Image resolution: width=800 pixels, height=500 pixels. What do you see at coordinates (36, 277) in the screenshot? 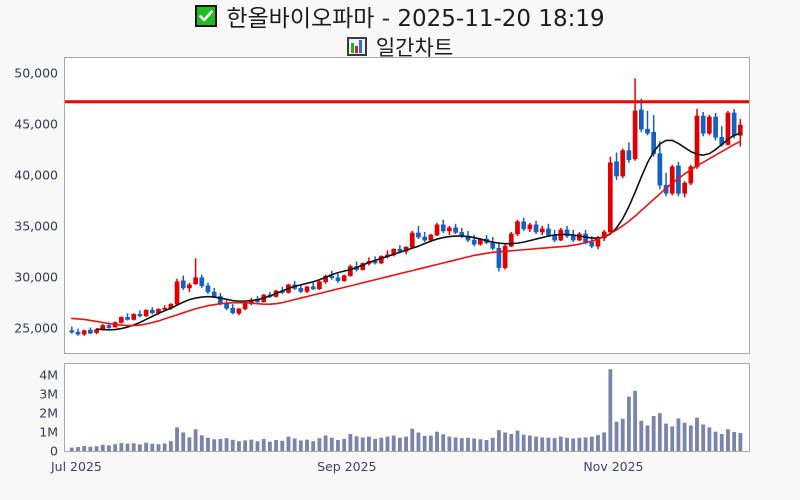
I see `y-axis-tick-label: 30,000` at bounding box center [36, 277].